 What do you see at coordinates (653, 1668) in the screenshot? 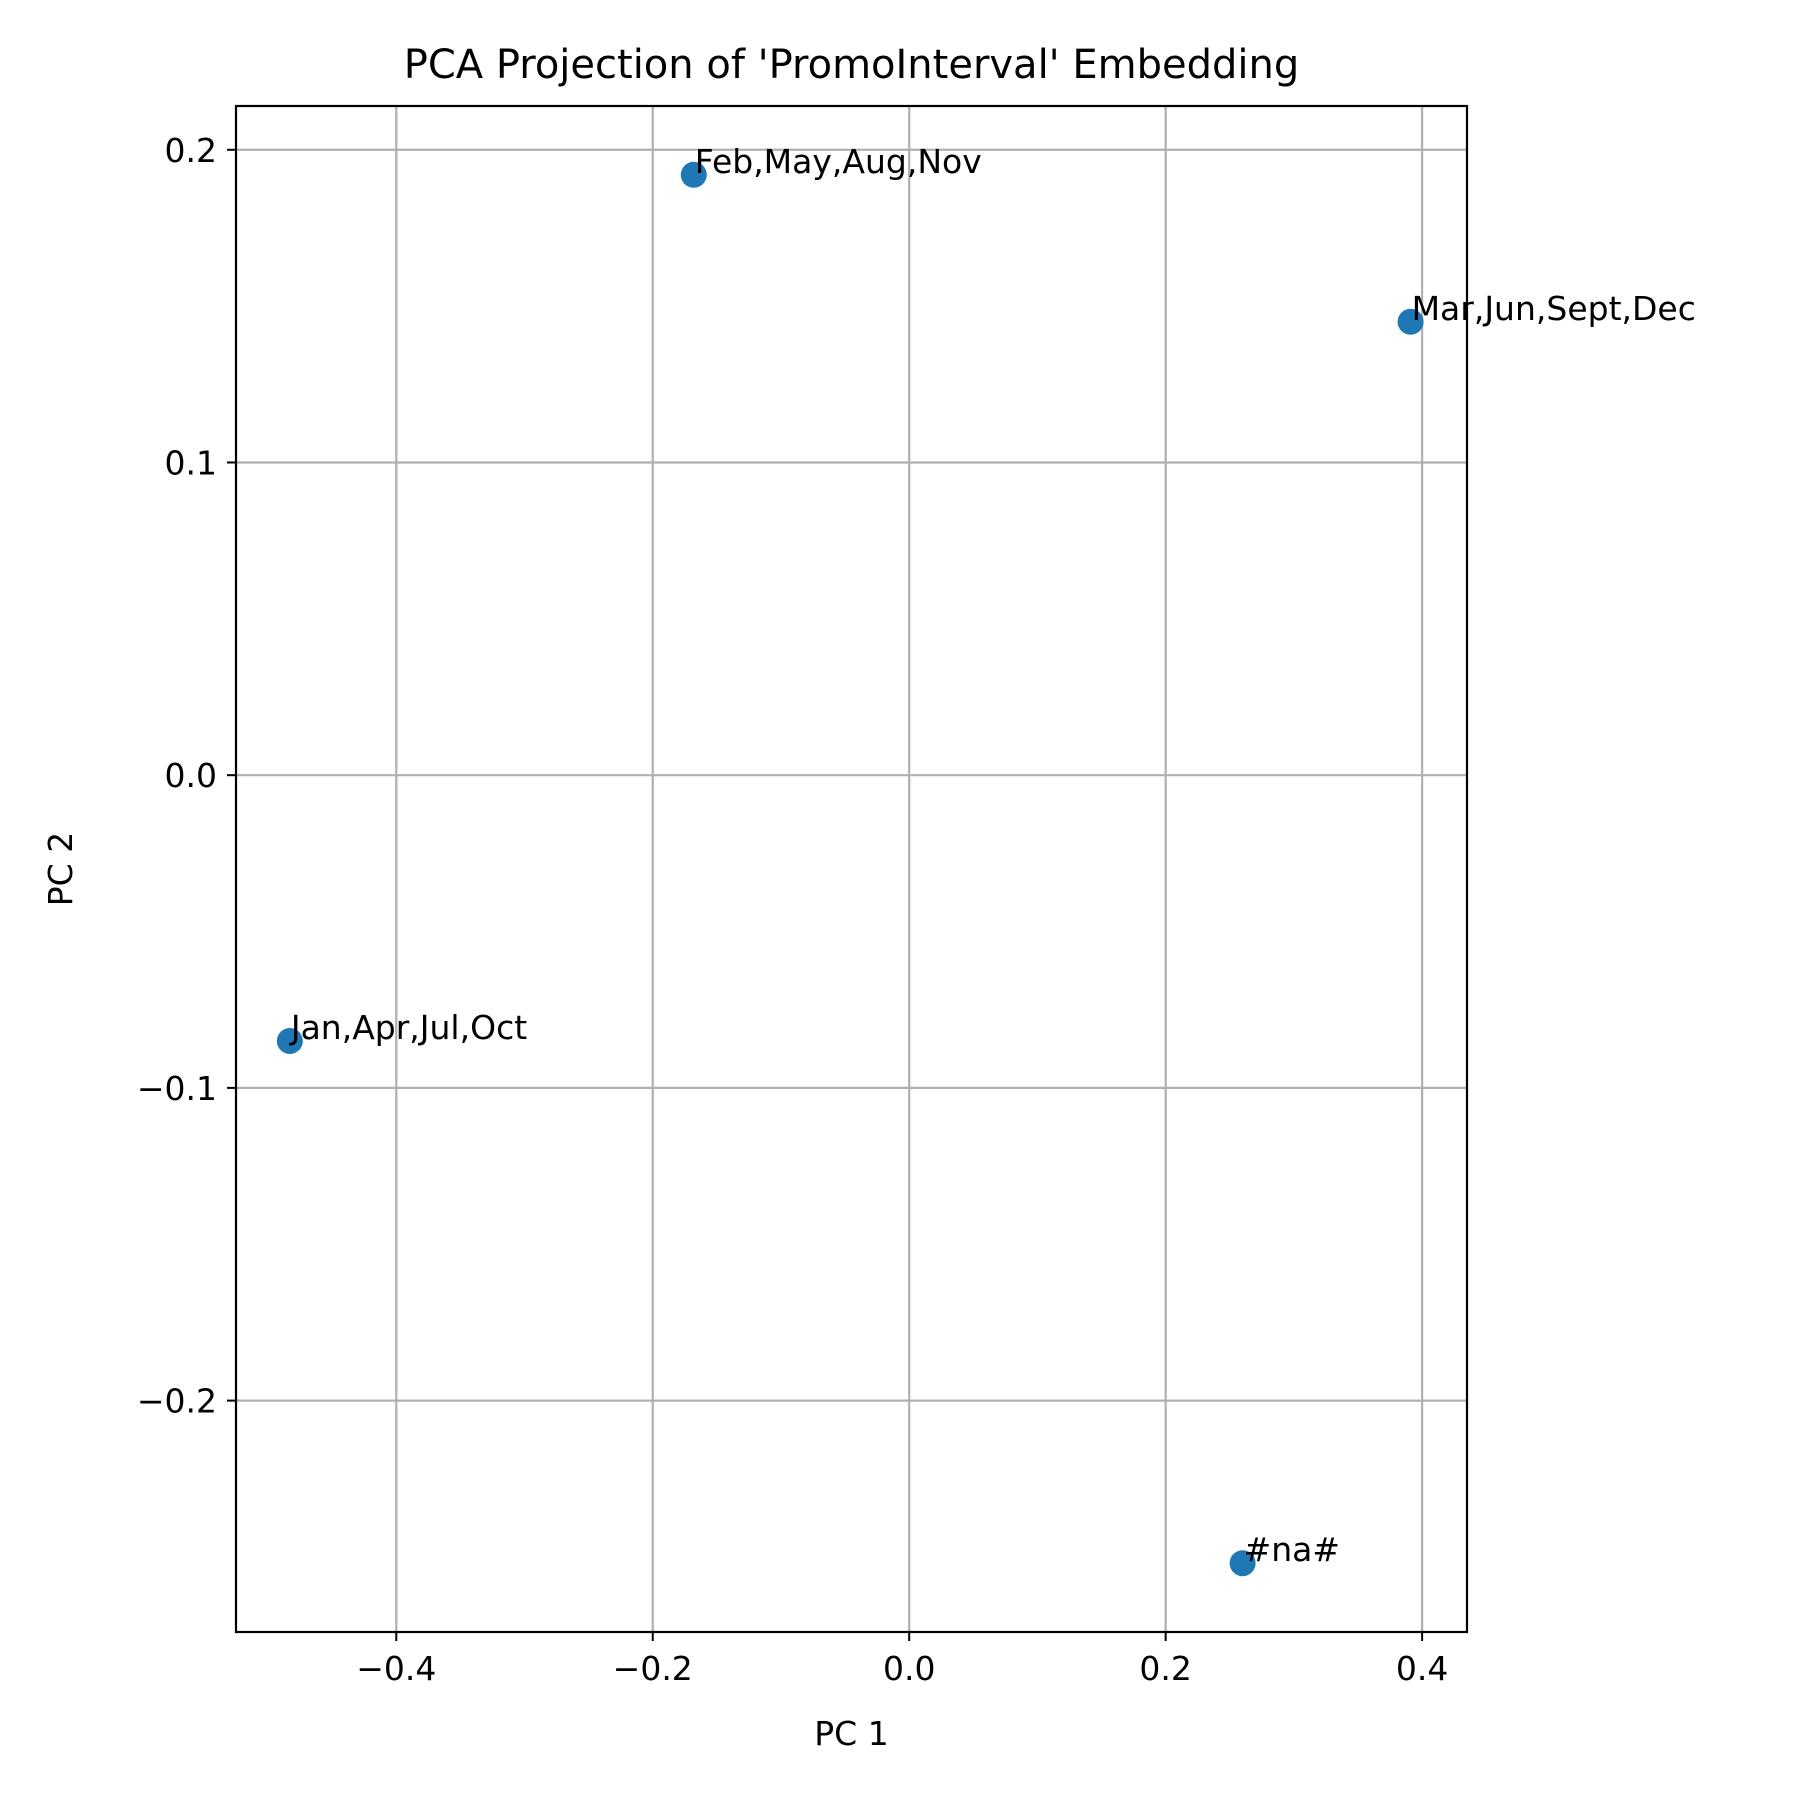
I see `x-tick-label: −0.2` at bounding box center [653, 1668].